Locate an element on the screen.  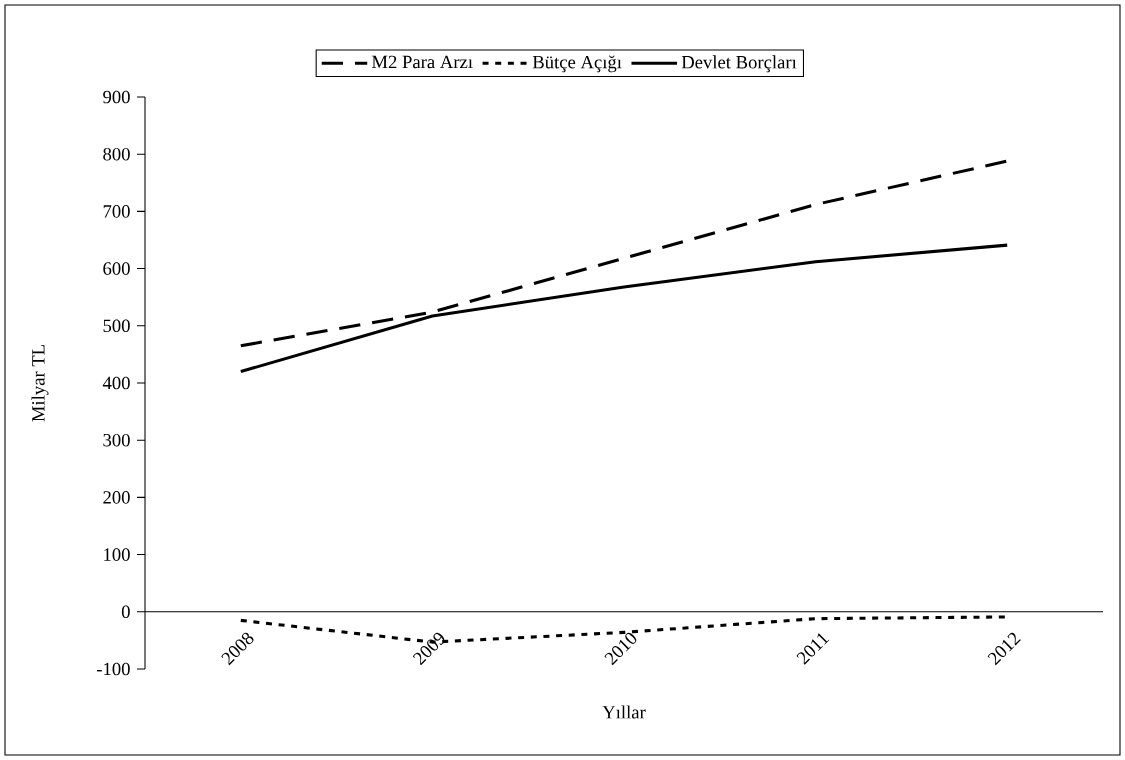
y-tick-label: 400 is located at coordinates (116, 383).